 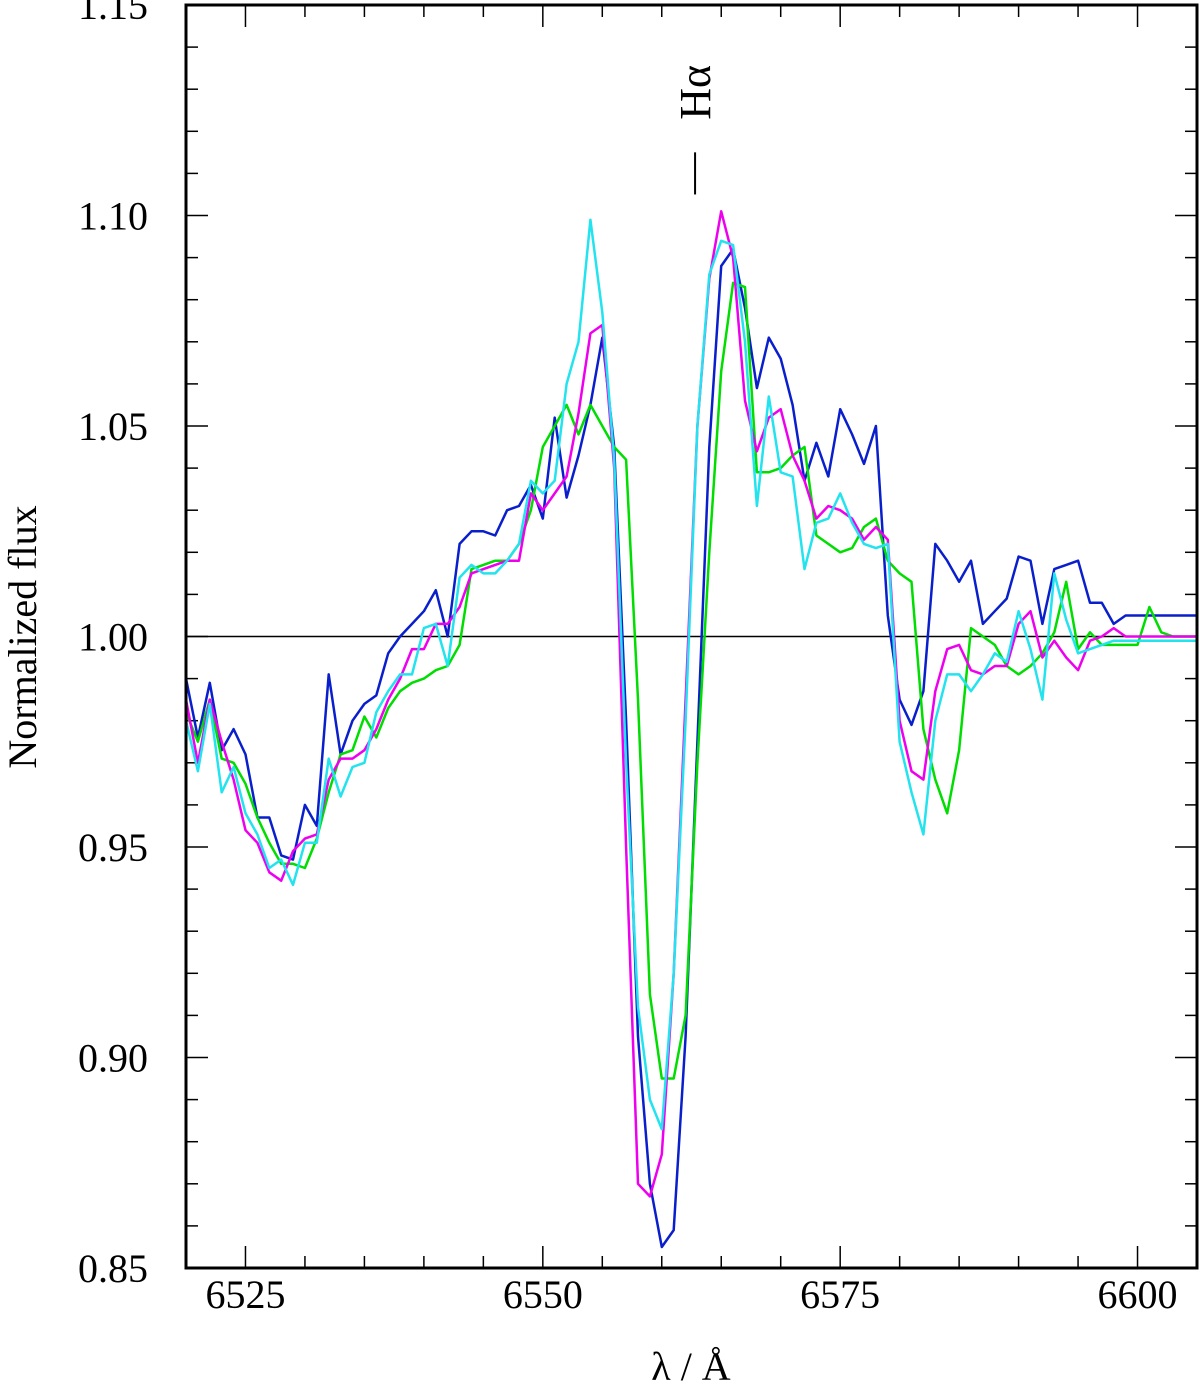 What do you see at coordinates (113, 1058) in the screenshot?
I see `y-tick-label: 0.90` at bounding box center [113, 1058].